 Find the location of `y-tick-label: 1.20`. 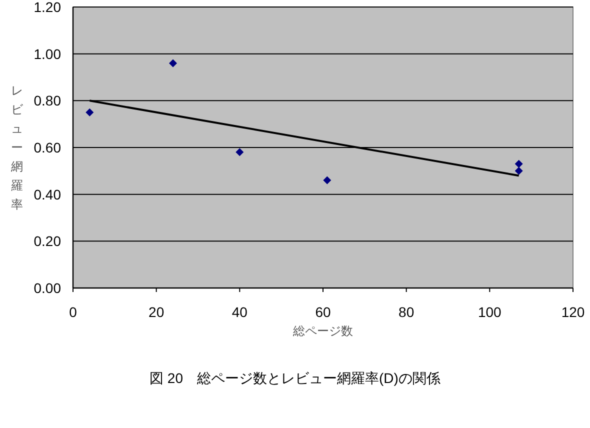

y-tick-label: 1.20 is located at coordinates (48, 7).